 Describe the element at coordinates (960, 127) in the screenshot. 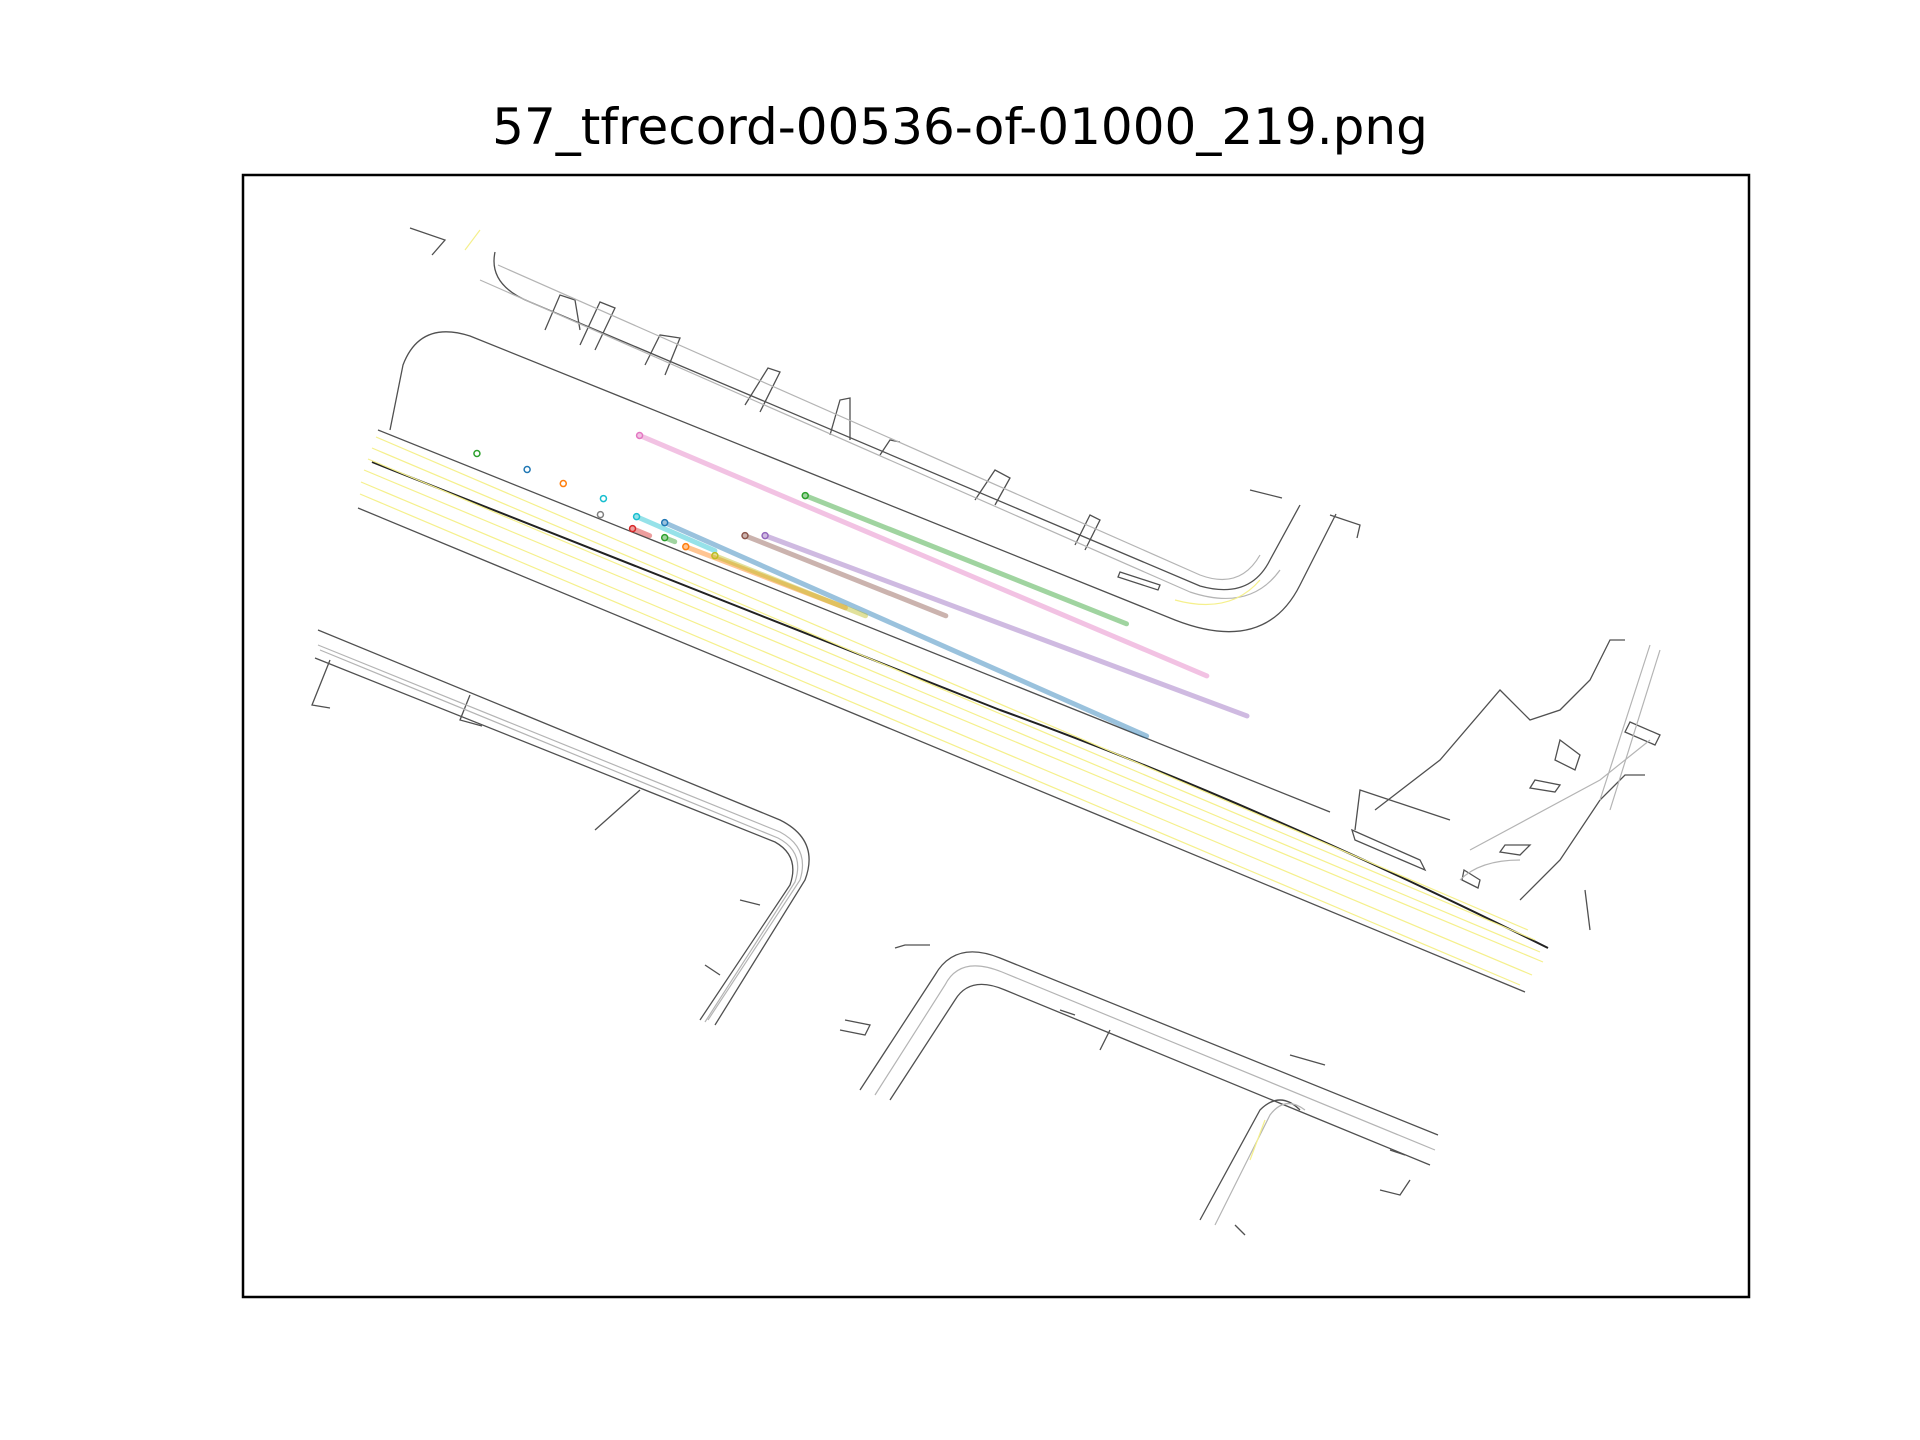

I see `figure-title: 57_tfrecord-00536-of-01000_219.png` at that location.